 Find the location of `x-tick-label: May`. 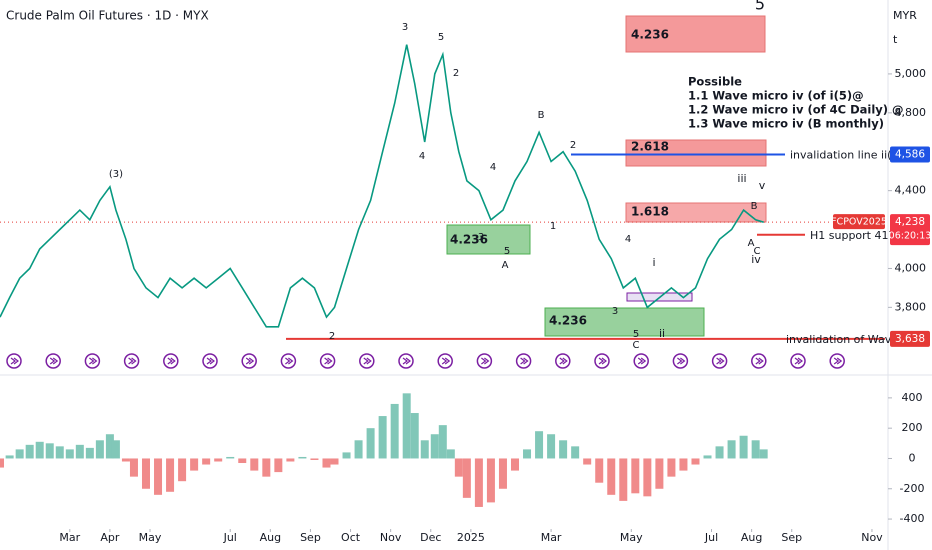

x-tick-label: May is located at coordinates (150, 537).